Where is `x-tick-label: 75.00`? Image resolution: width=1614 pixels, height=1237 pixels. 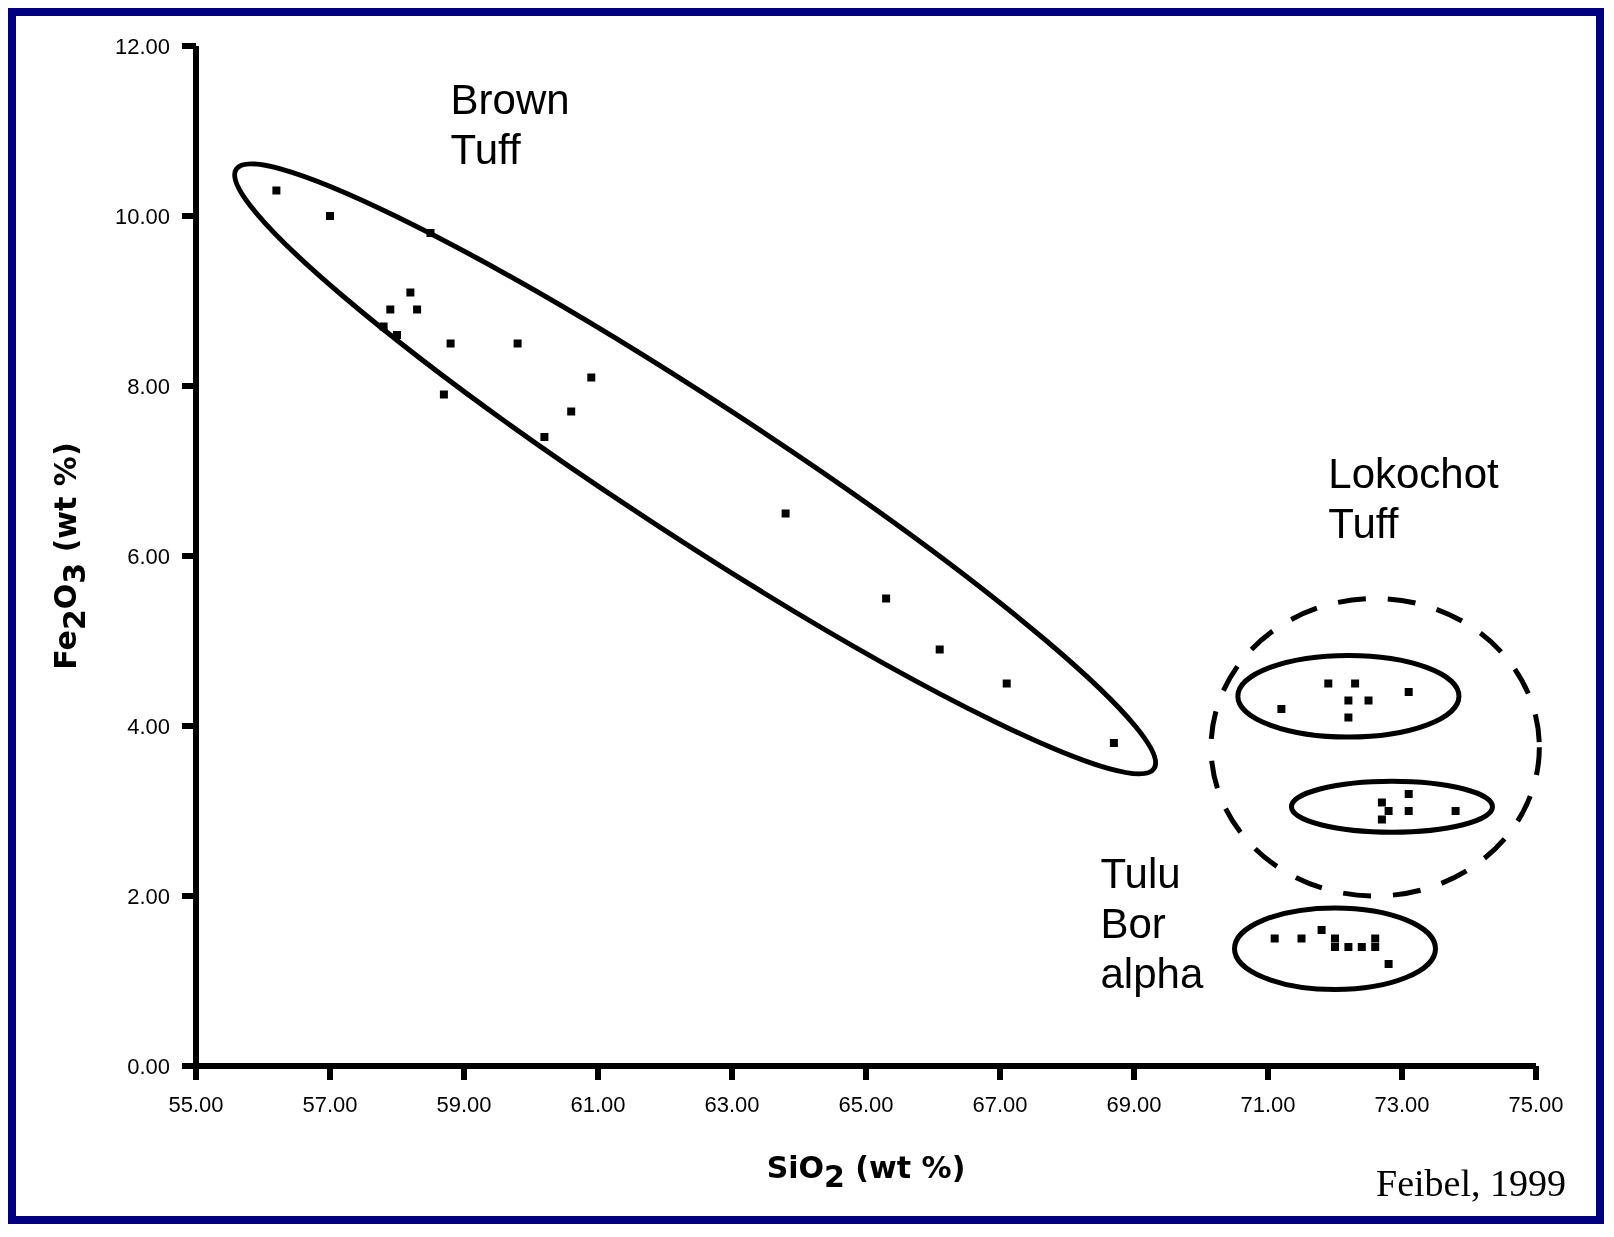 x-tick-label: 75.00 is located at coordinates (1536, 1104).